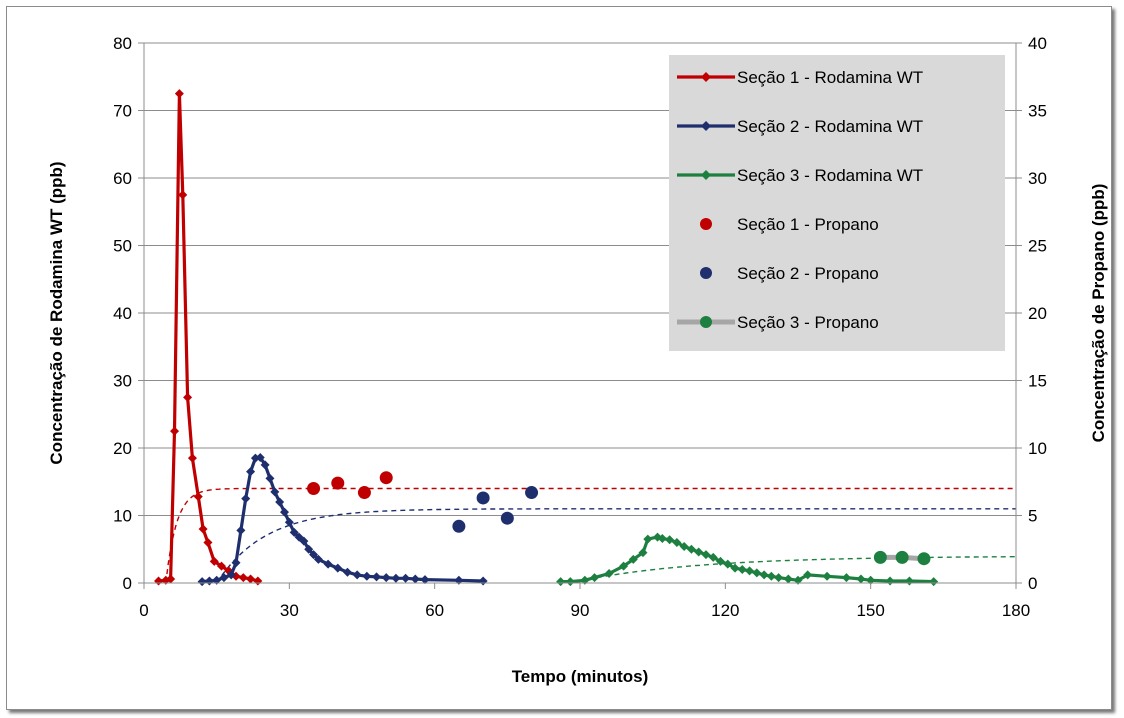  I want to click on right-tick-label-0: 0, so click(1032, 583).